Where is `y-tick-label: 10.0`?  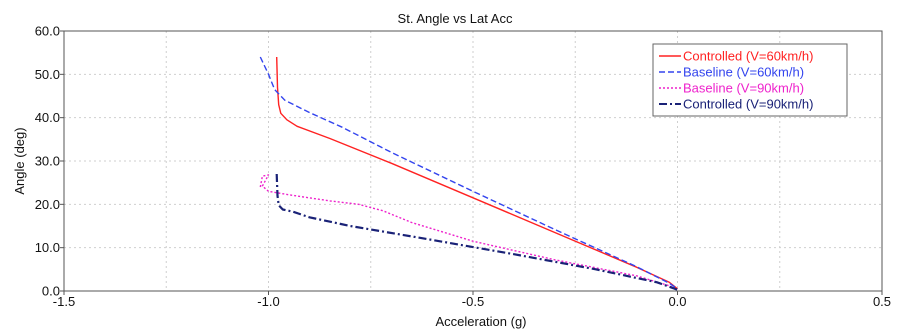
y-tick-label: 10.0 is located at coordinates (47, 247).